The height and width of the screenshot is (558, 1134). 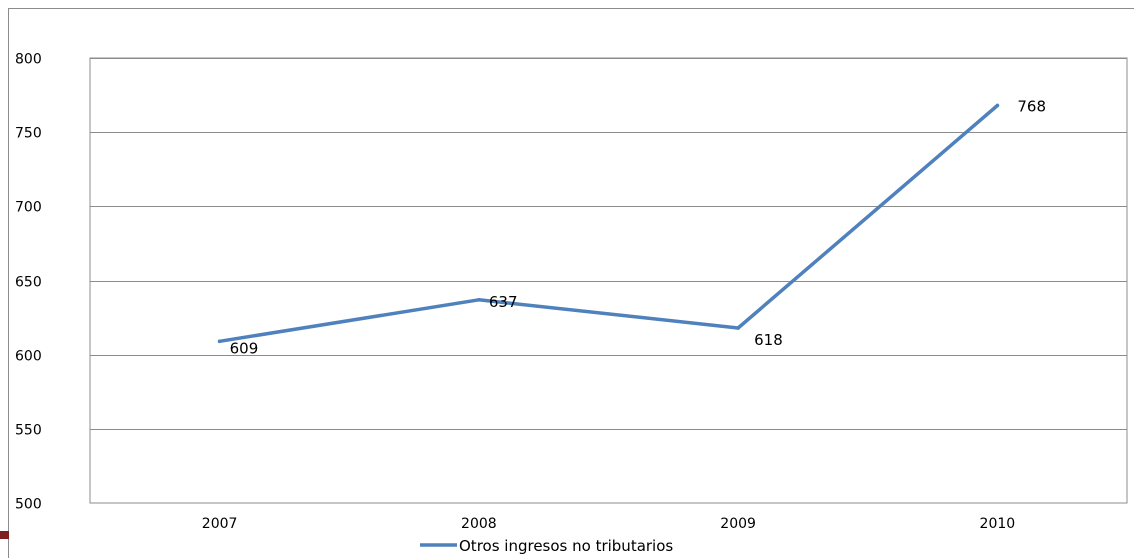 What do you see at coordinates (1031, 106) in the screenshot?
I see `data-label: 768` at bounding box center [1031, 106].